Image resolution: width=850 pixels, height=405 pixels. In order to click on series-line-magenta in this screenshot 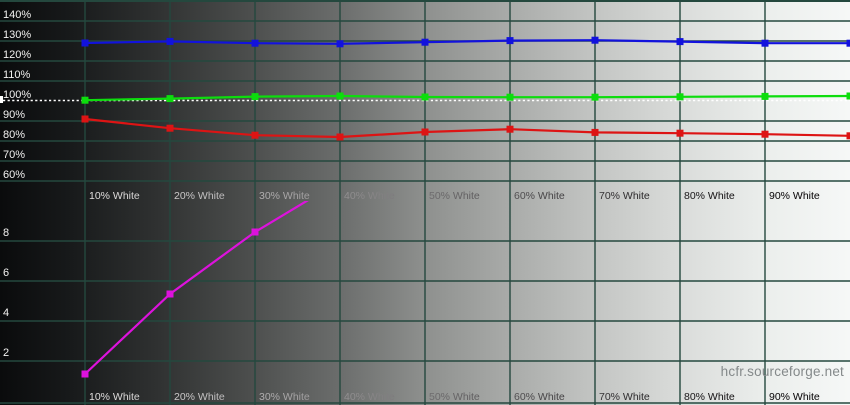, I will do `click(196, 288)`.